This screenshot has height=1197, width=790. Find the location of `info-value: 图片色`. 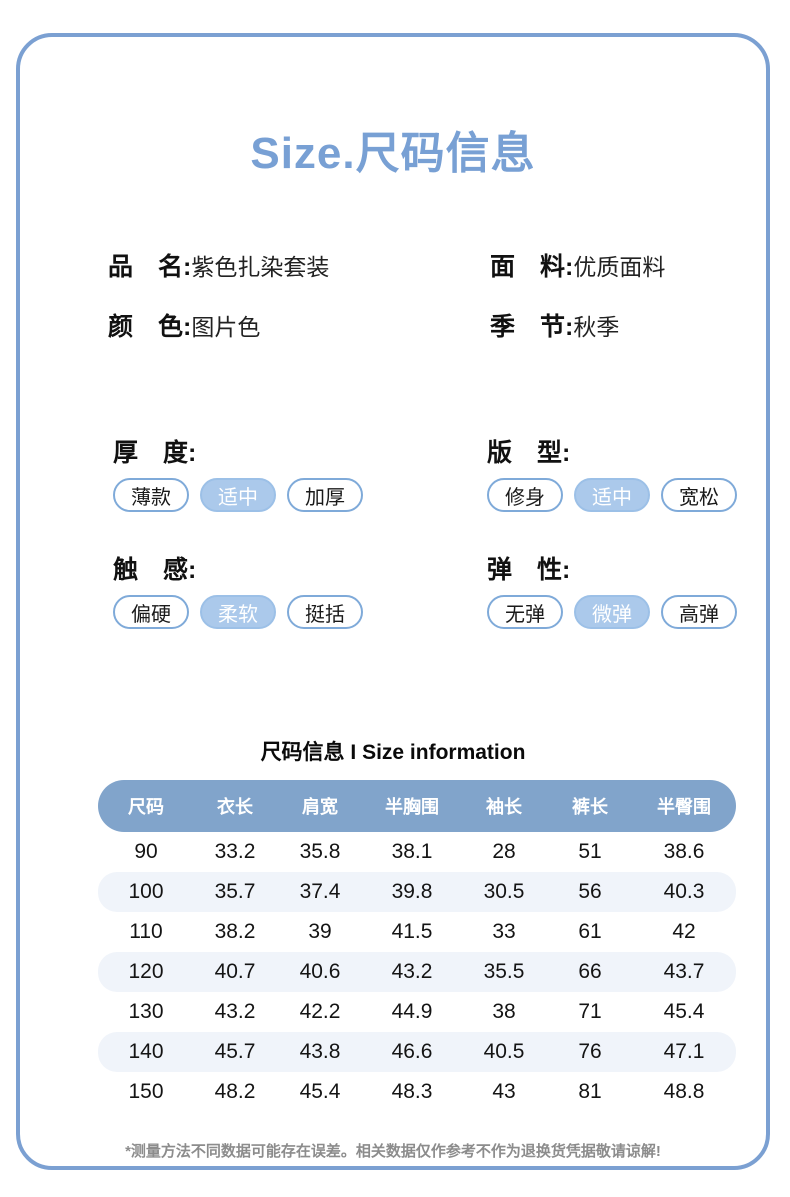

info-value: 图片色 is located at coordinates (226, 327).